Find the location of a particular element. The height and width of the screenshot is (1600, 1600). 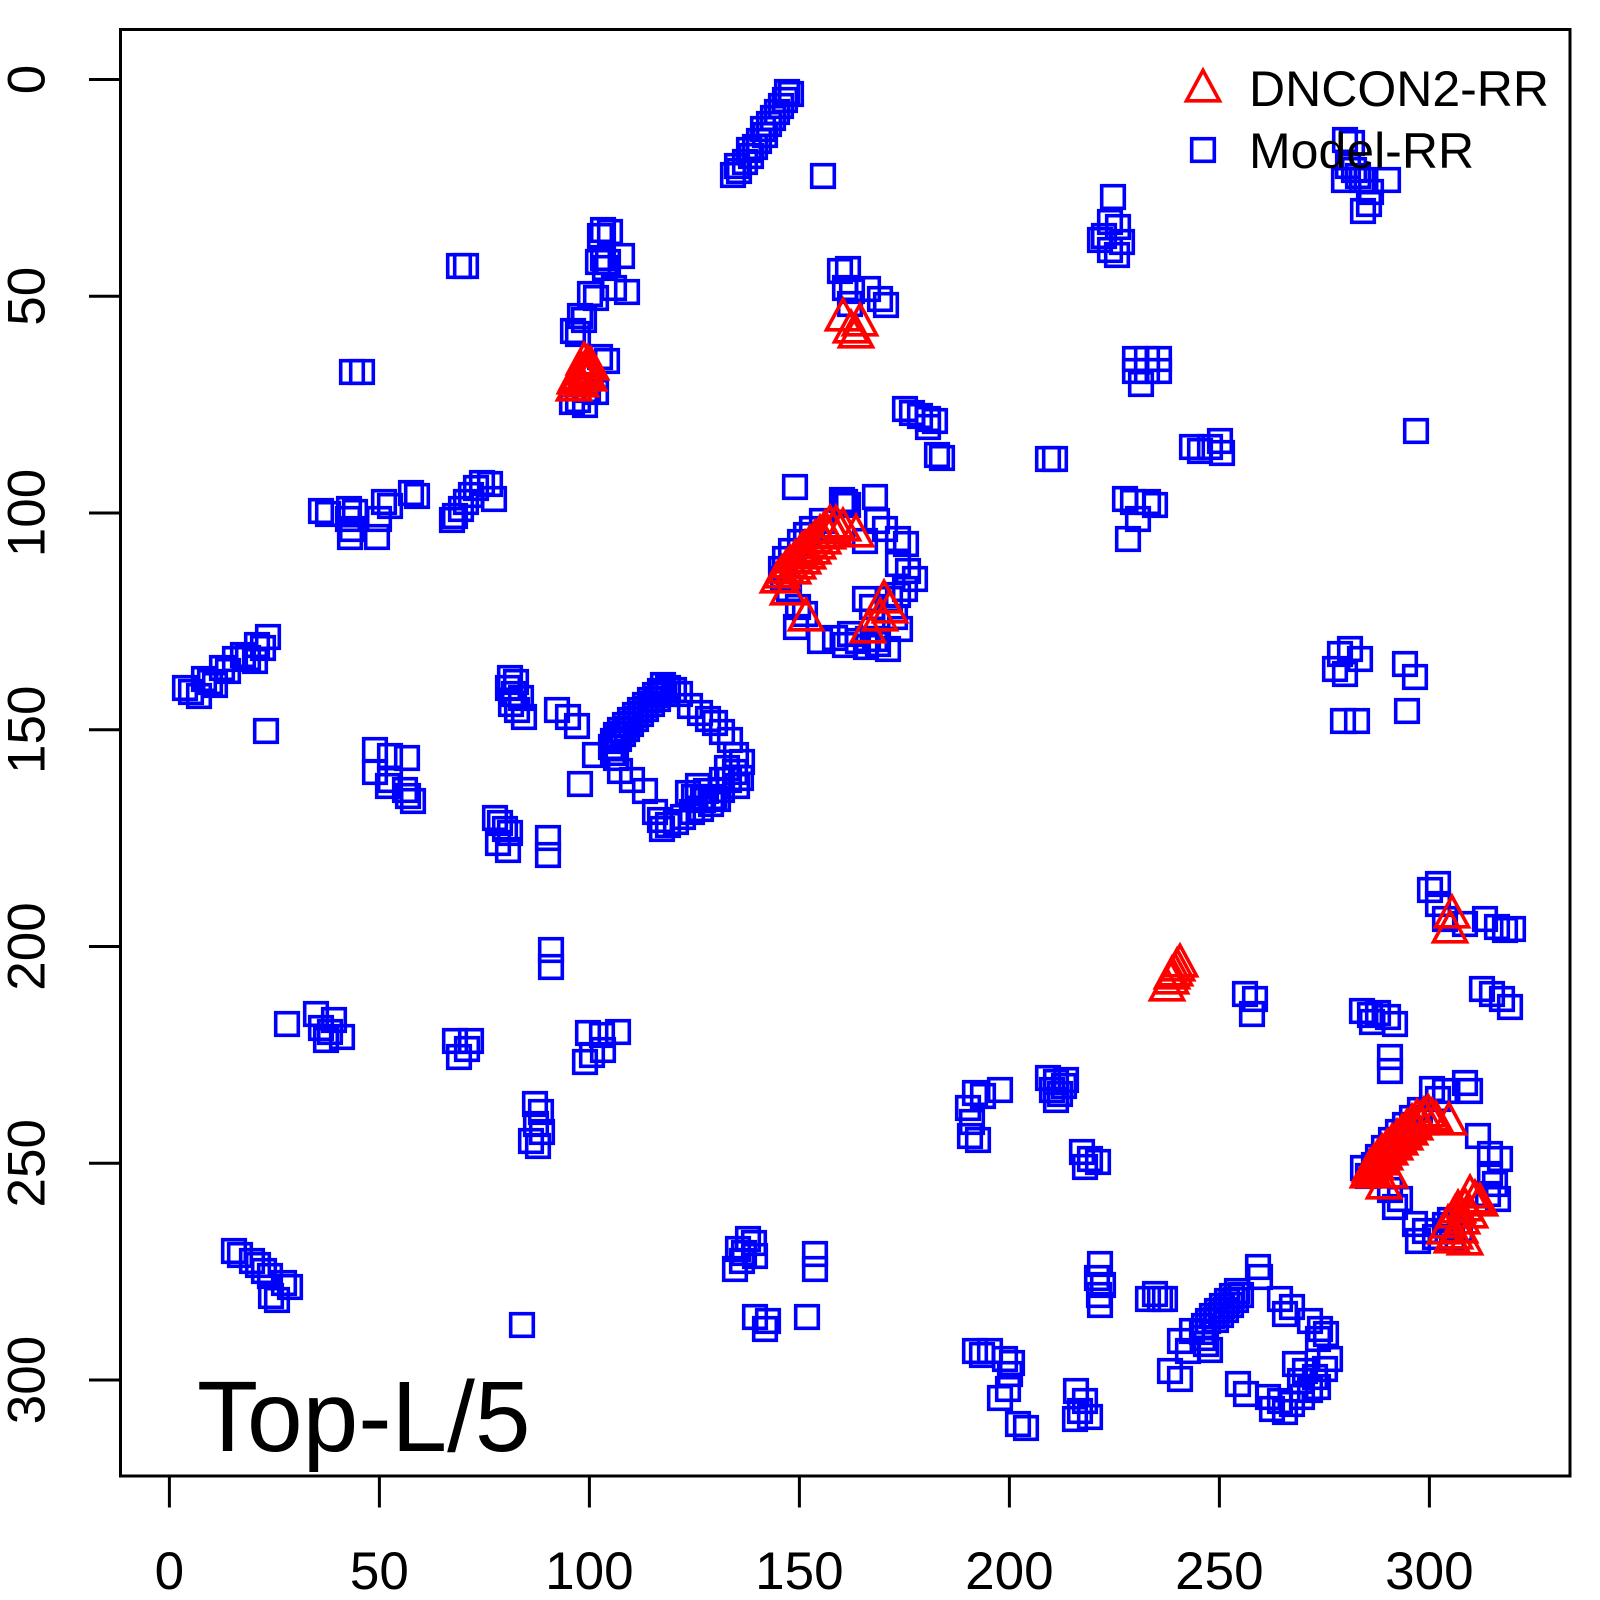

svg-text: Model-RR is located at coordinates (1361, 151).